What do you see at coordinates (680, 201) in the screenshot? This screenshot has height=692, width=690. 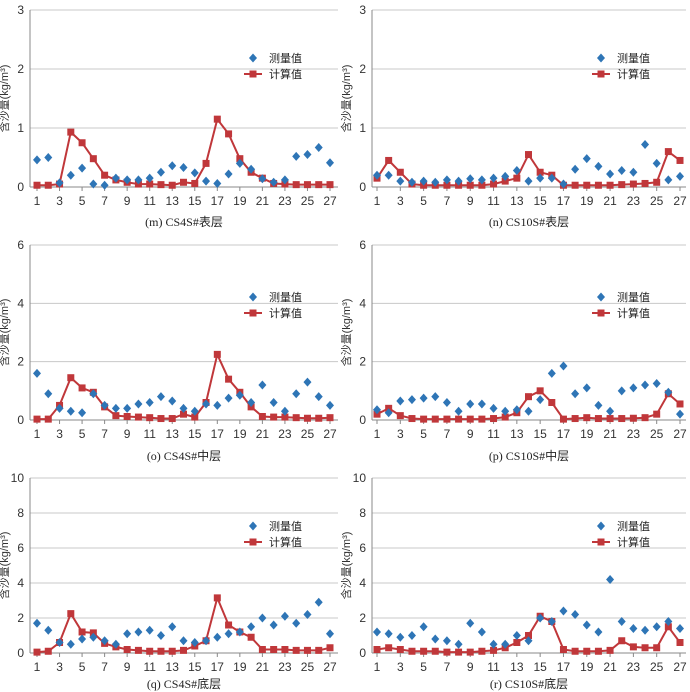 I see `x-tick-label: 27` at bounding box center [680, 201].